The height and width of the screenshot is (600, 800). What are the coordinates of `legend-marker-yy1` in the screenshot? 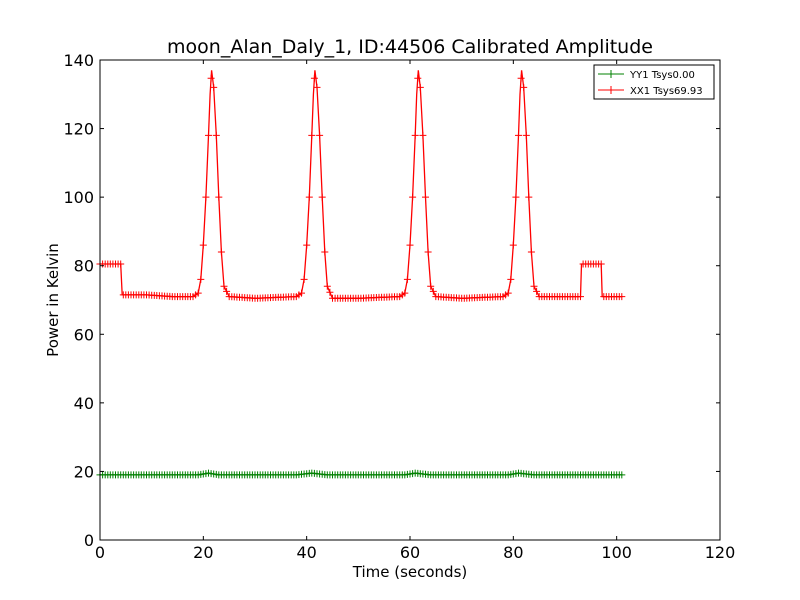 It's located at (611, 74).